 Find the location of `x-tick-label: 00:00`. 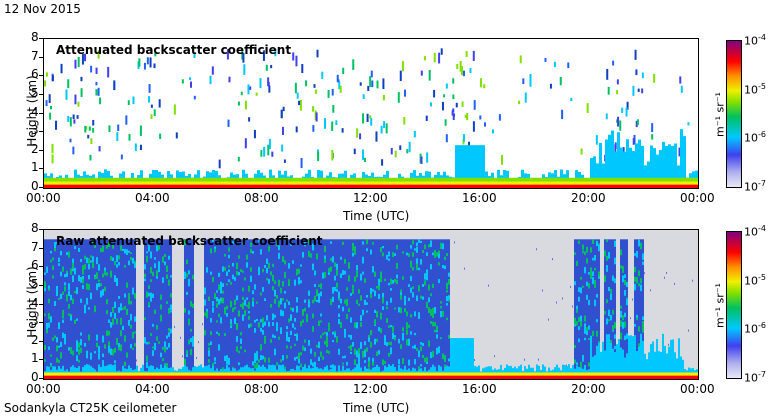

x-tick-label: 00:00 is located at coordinates (697, 389).